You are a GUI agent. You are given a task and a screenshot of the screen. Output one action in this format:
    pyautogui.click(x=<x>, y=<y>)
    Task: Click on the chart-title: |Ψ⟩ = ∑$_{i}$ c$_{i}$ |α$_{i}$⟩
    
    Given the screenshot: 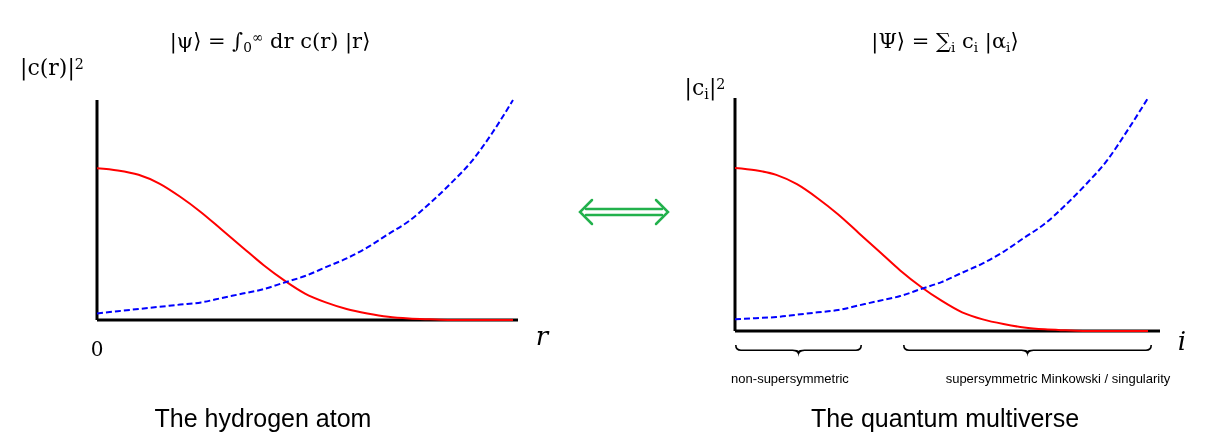 What is the action you would take?
    pyautogui.click(x=945, y=42)
    